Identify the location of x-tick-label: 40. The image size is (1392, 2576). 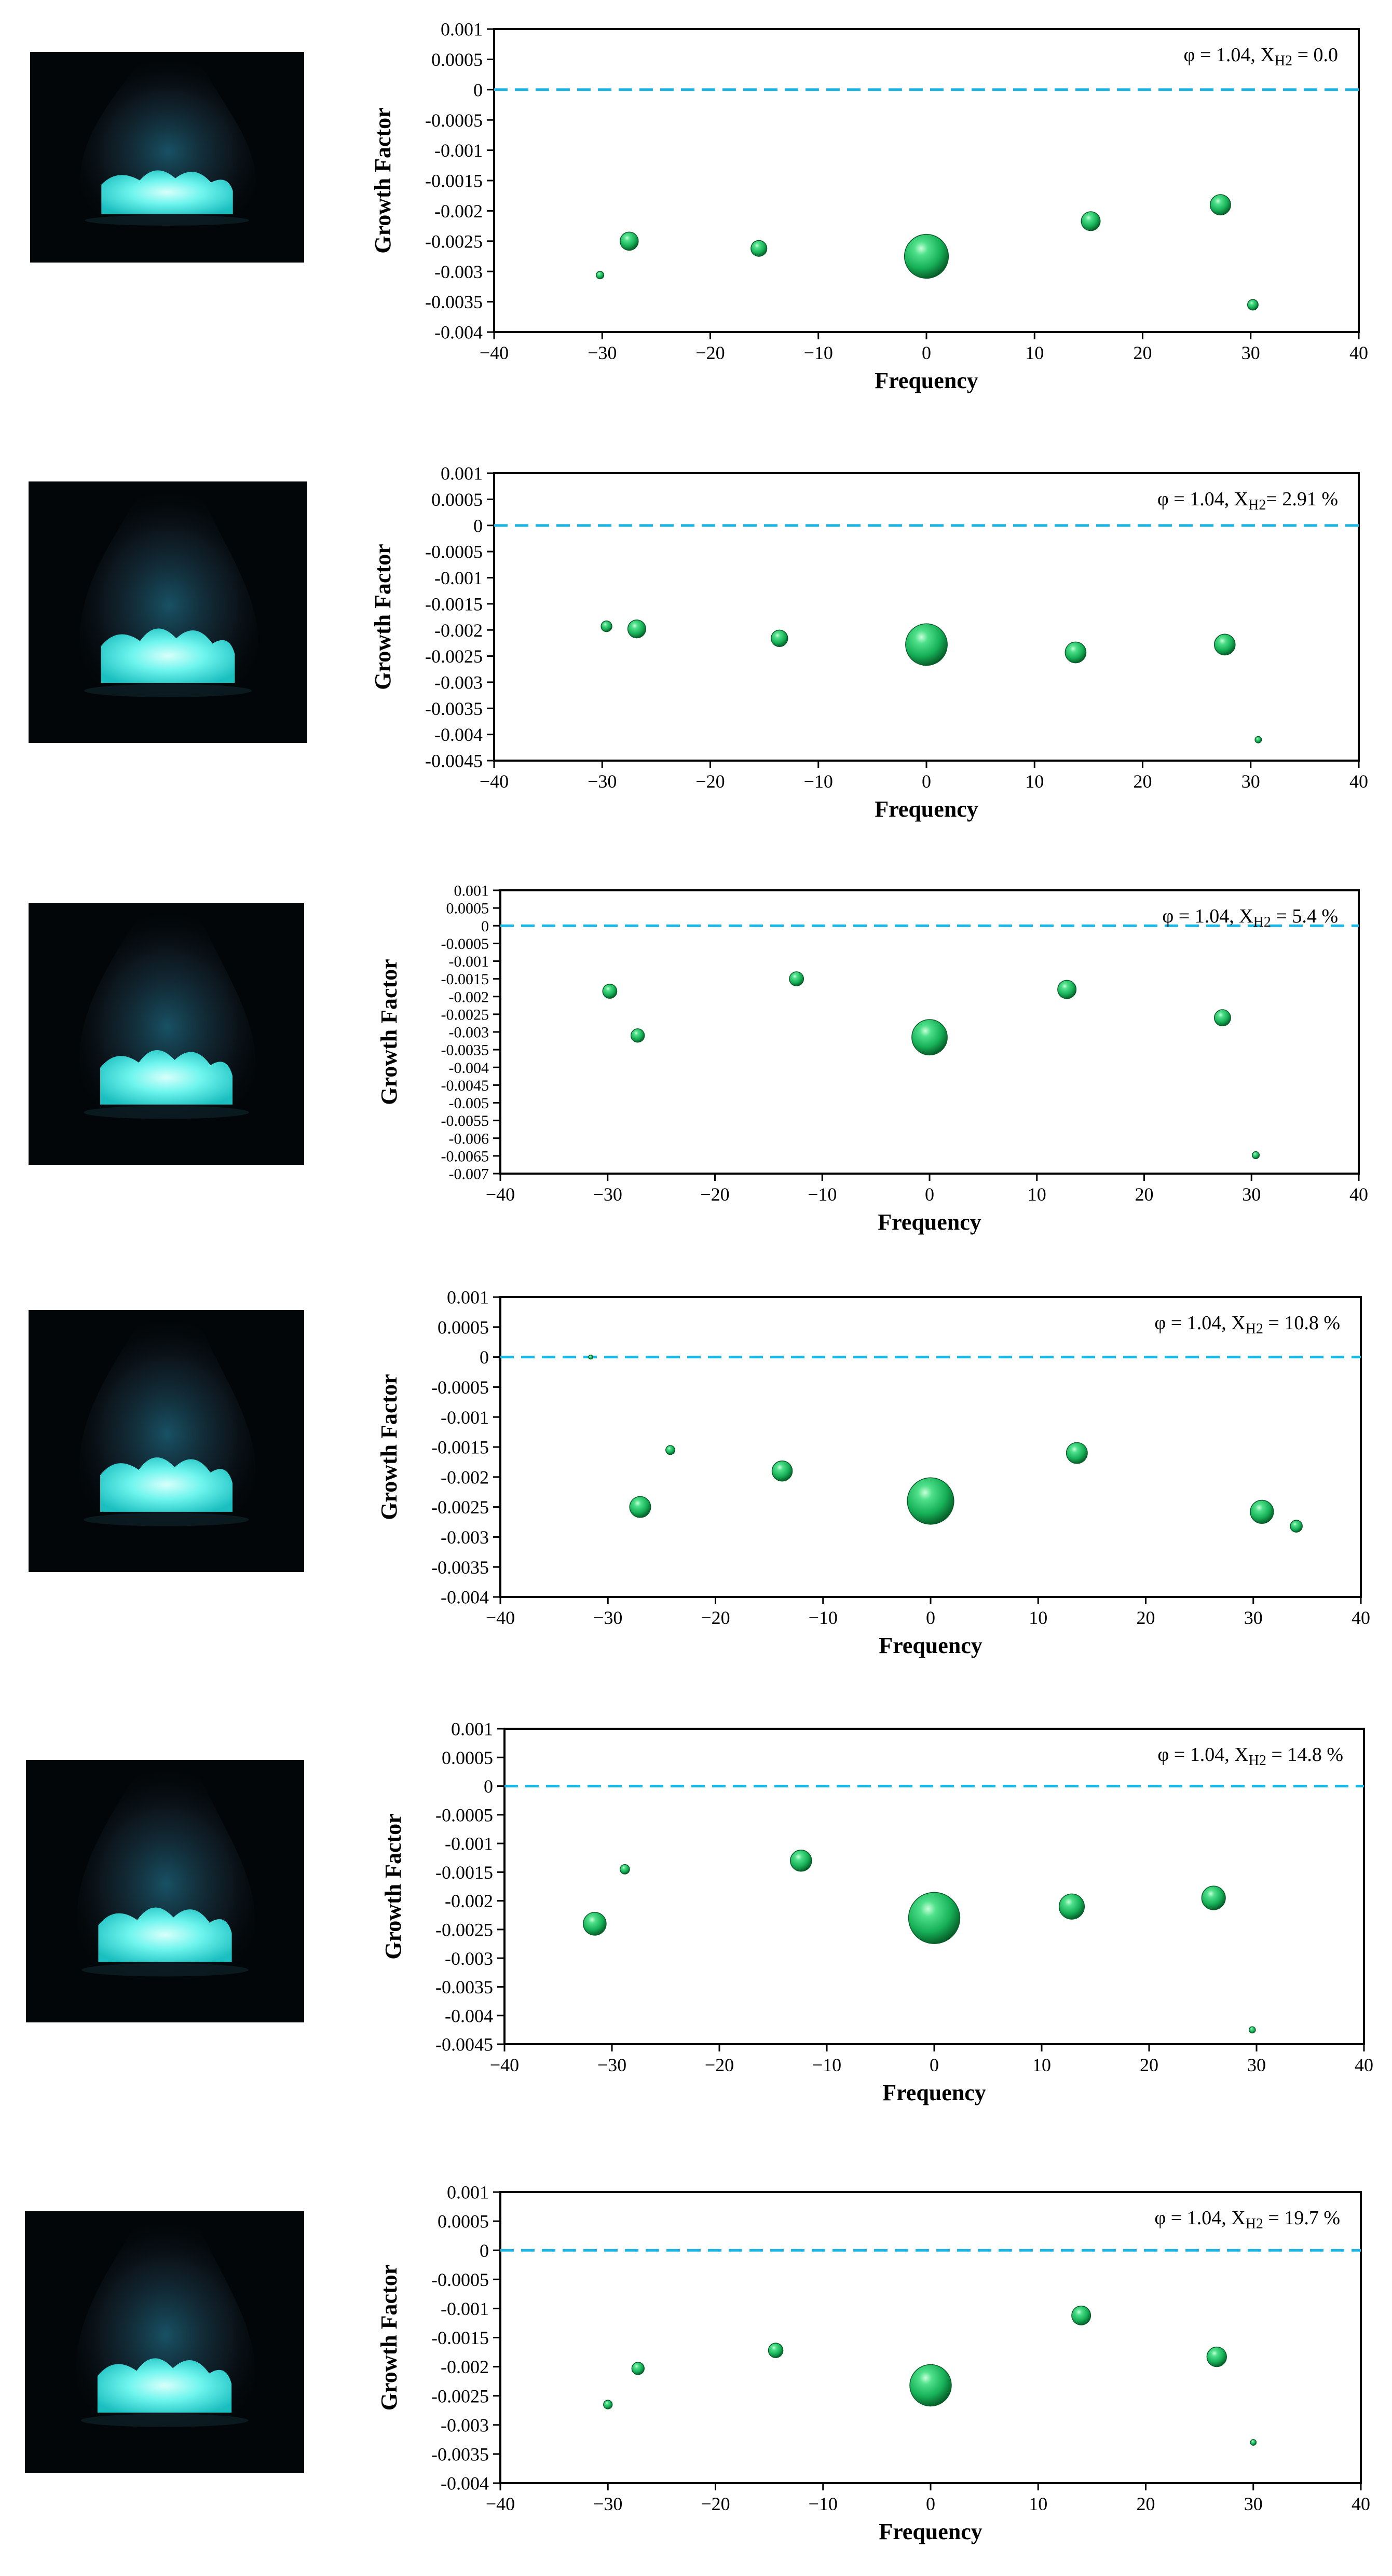
(1358, 1194).